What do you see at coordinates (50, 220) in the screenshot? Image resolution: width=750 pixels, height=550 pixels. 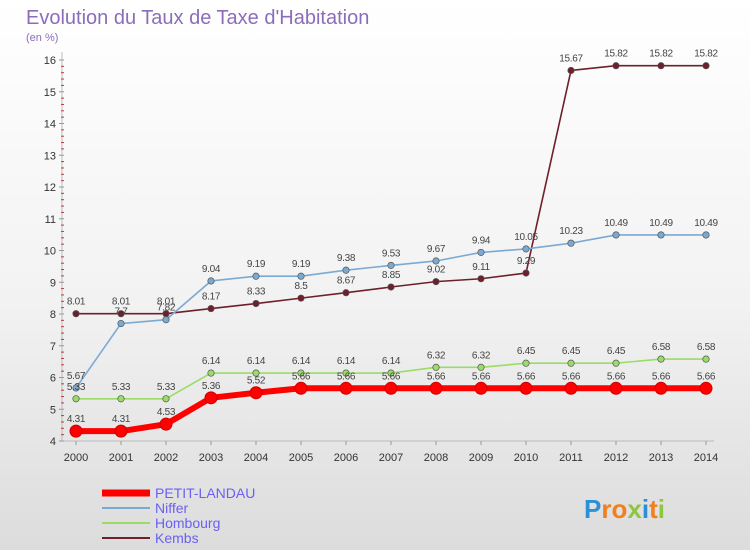 I see `y-tick-label: 11` at bounding box center [50, 220].